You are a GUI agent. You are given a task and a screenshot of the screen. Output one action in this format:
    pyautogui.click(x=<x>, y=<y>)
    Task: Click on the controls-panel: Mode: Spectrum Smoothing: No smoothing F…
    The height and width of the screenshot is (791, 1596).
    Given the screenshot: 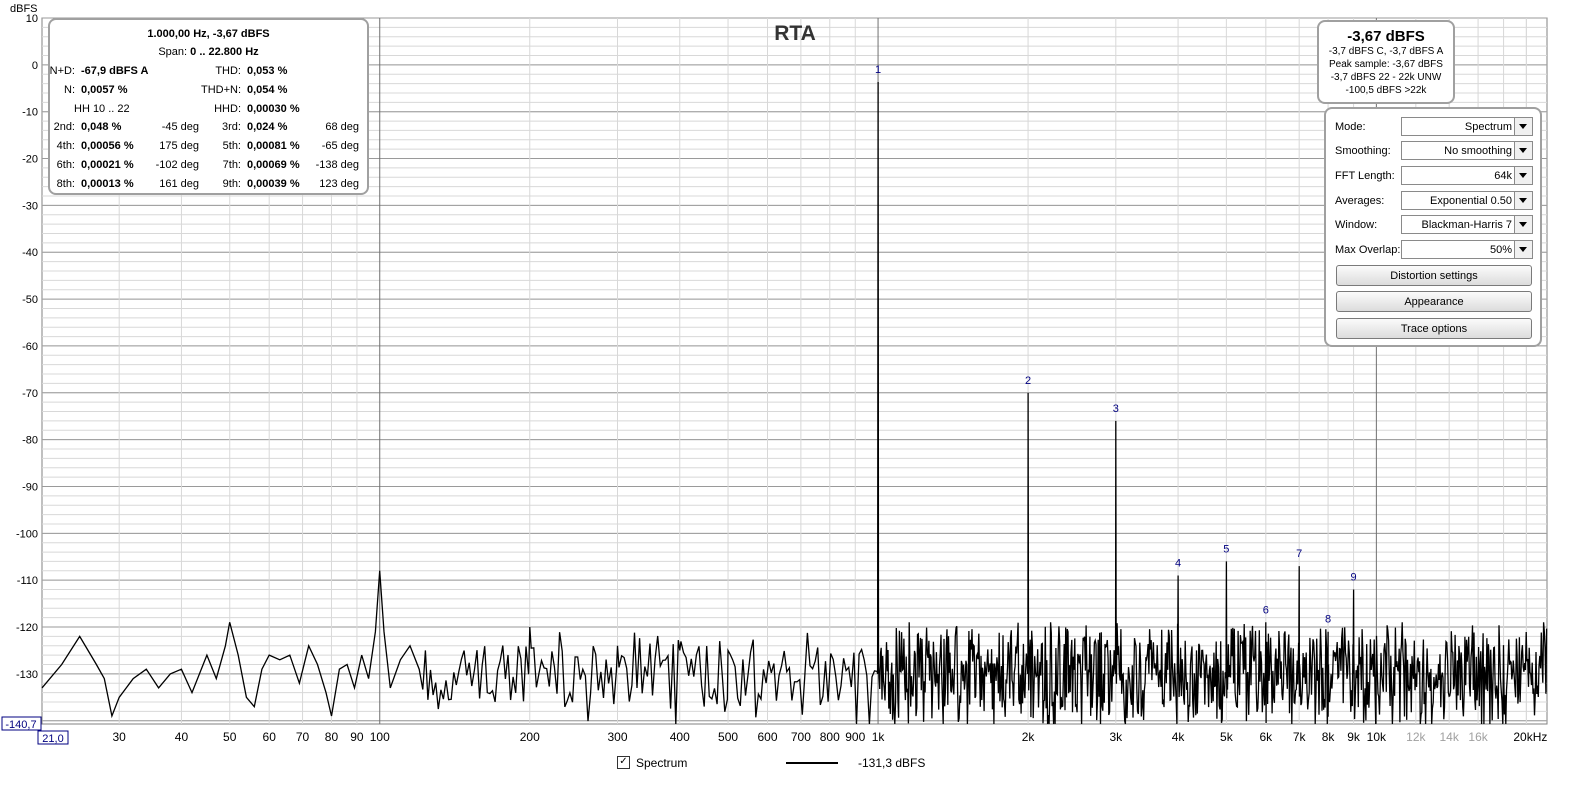 What is the action you would take?
    pyautogui.click(x=1433, y=227)
    